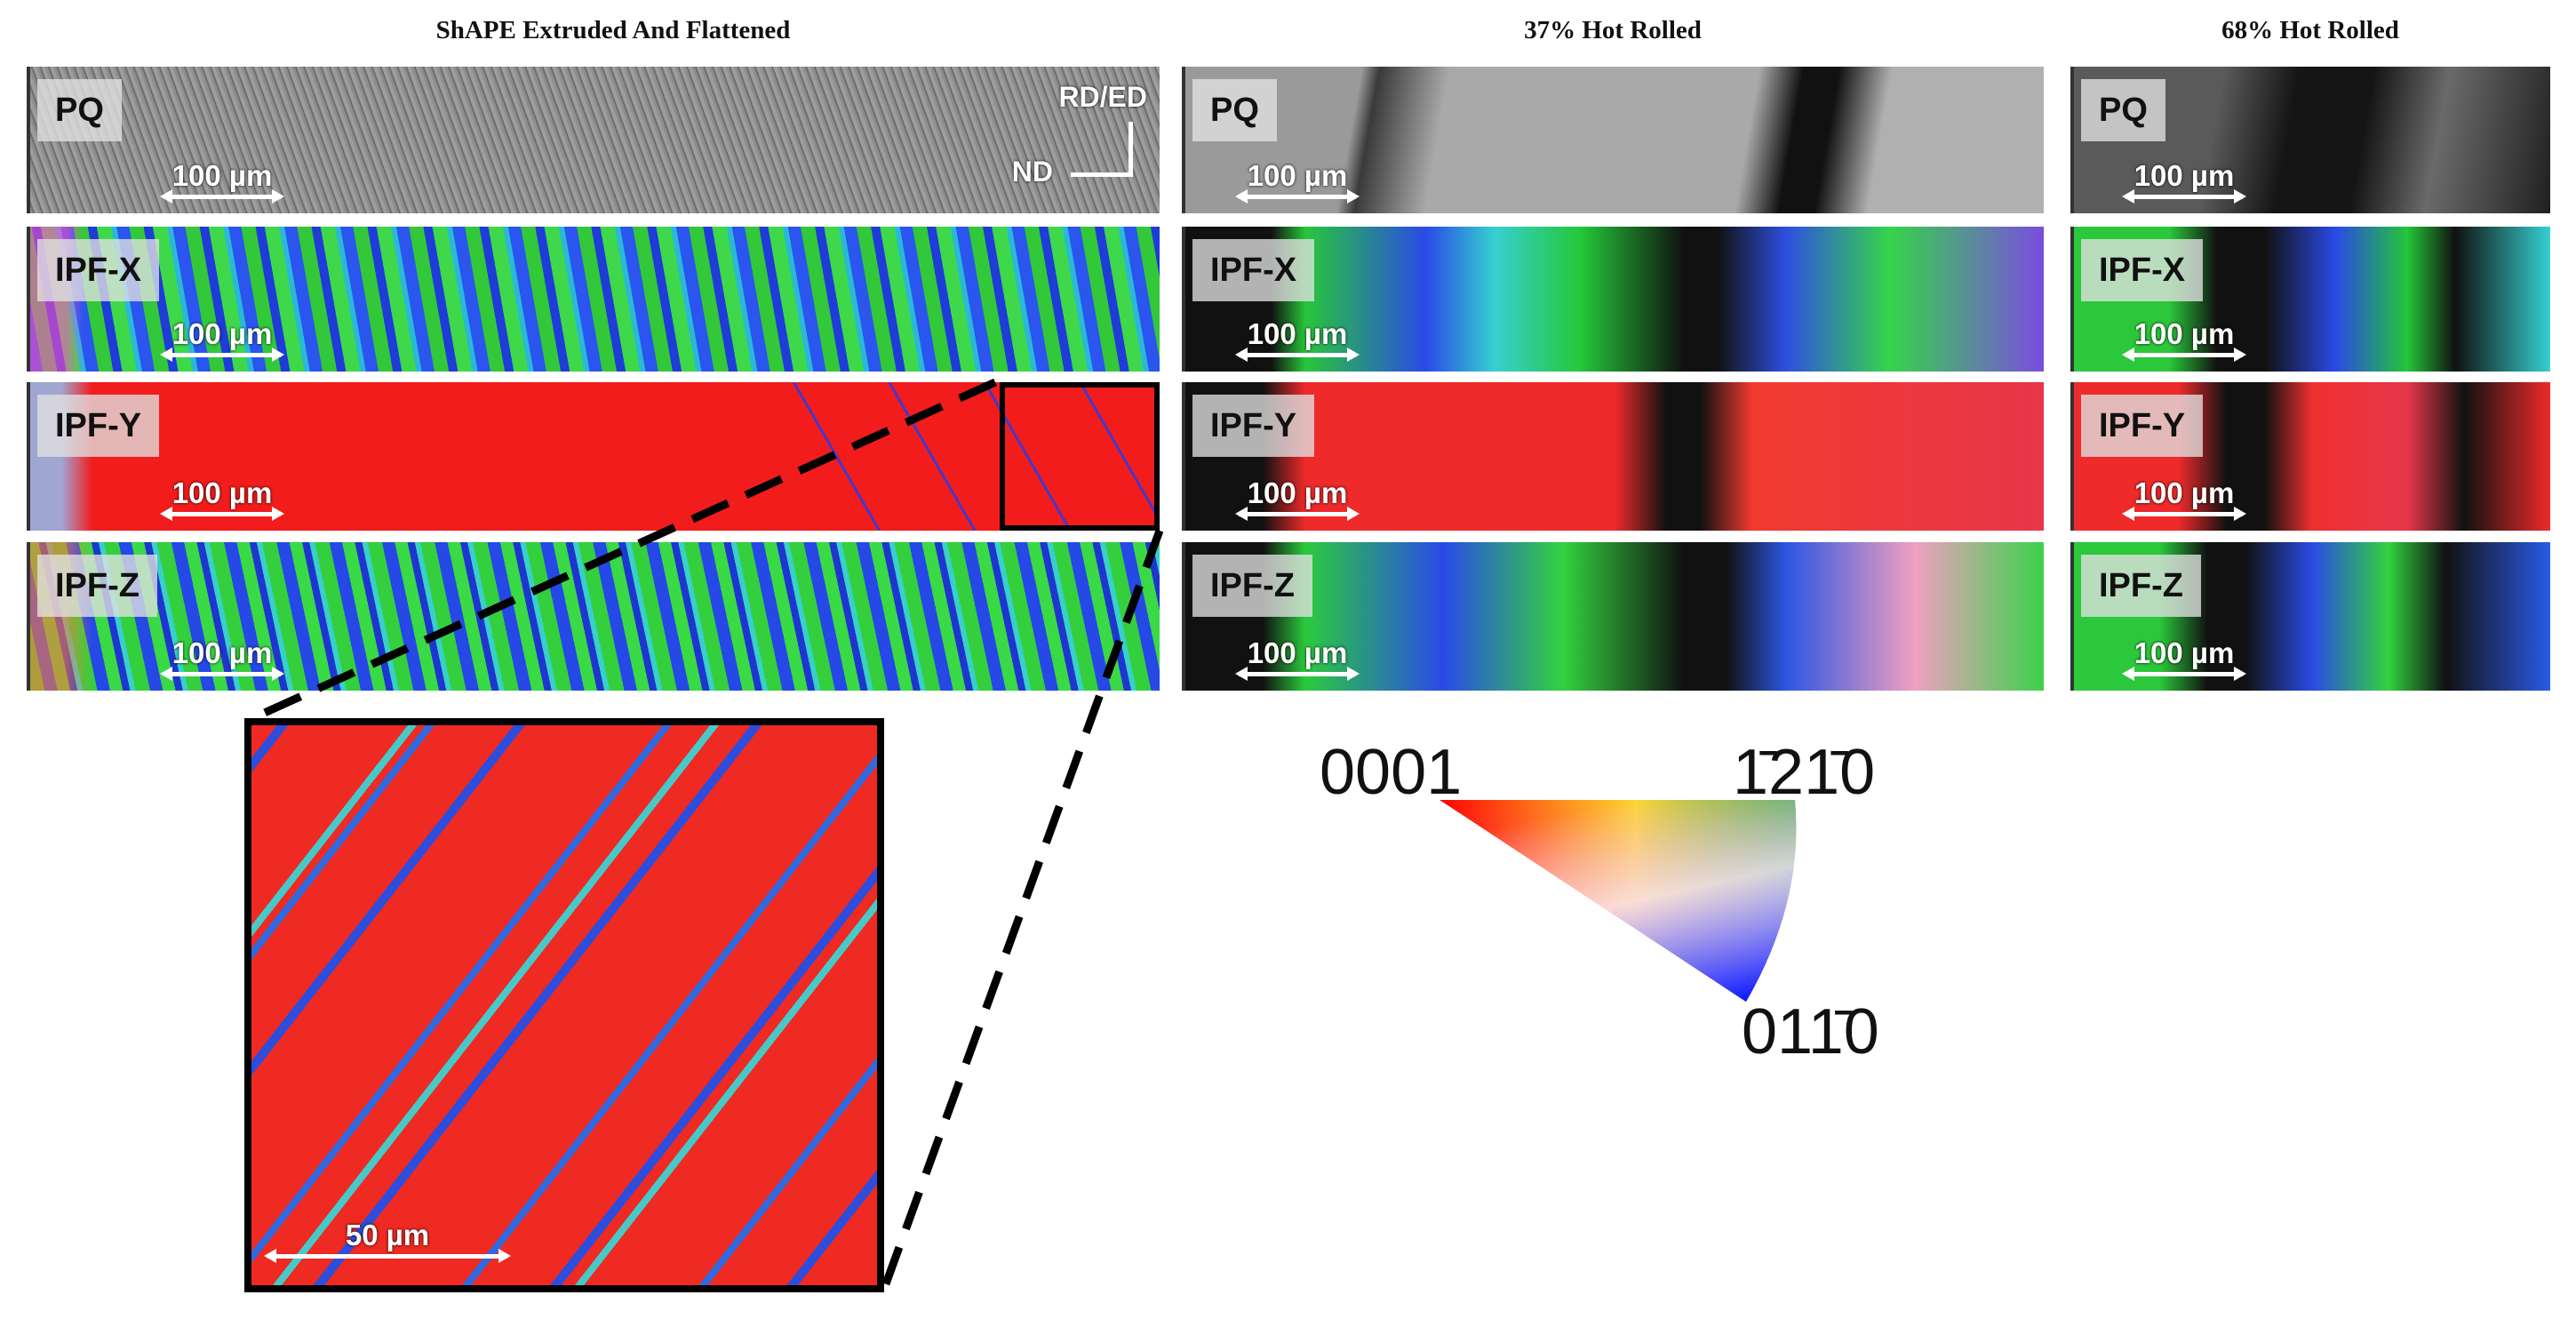  Describe the element at coordinates (1613, 456) in the screenshot. I see `hr37-ipf-y-map: IPF-Y 100 µm` at that location.